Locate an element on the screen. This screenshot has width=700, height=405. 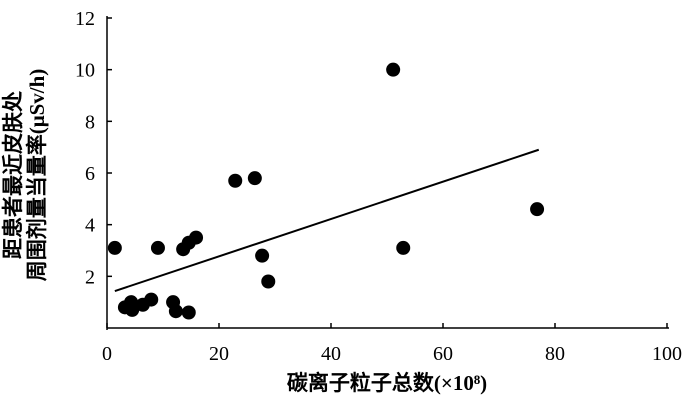
y-axis-label: 周围剂量当量率(μSv/h) is located at coordinates (37, 175).